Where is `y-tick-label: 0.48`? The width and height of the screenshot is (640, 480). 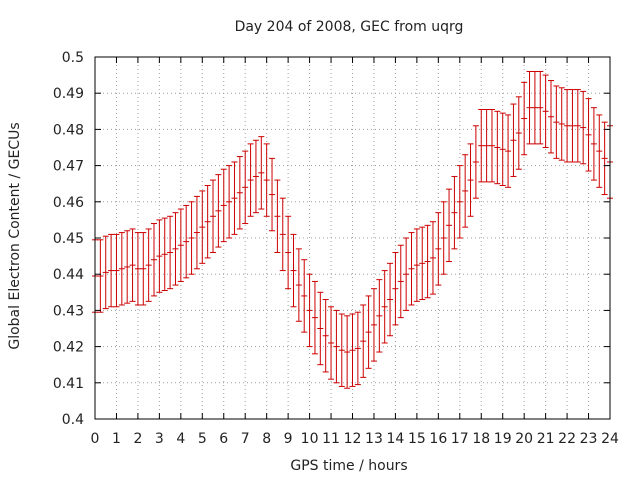
y-tick-label: 0.48 is located at coordinates (68, 130).